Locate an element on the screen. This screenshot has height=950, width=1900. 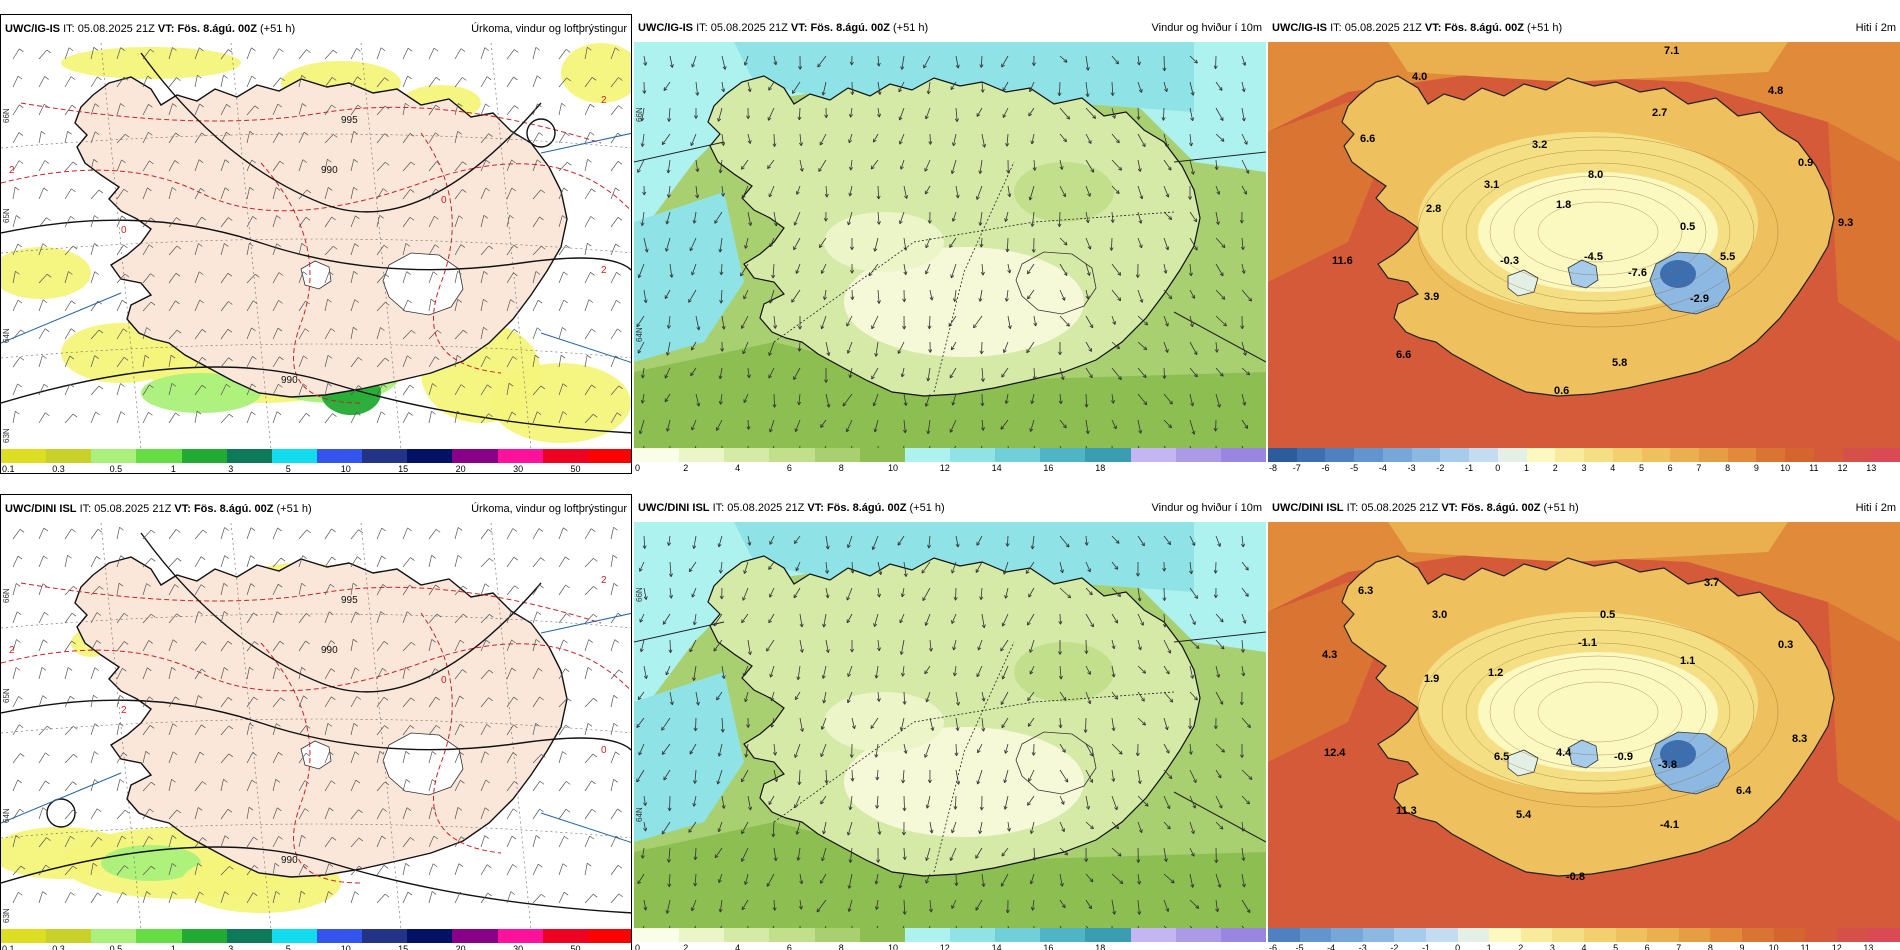
colorbar-label: 0.5 is located at coordinates (116, 947).